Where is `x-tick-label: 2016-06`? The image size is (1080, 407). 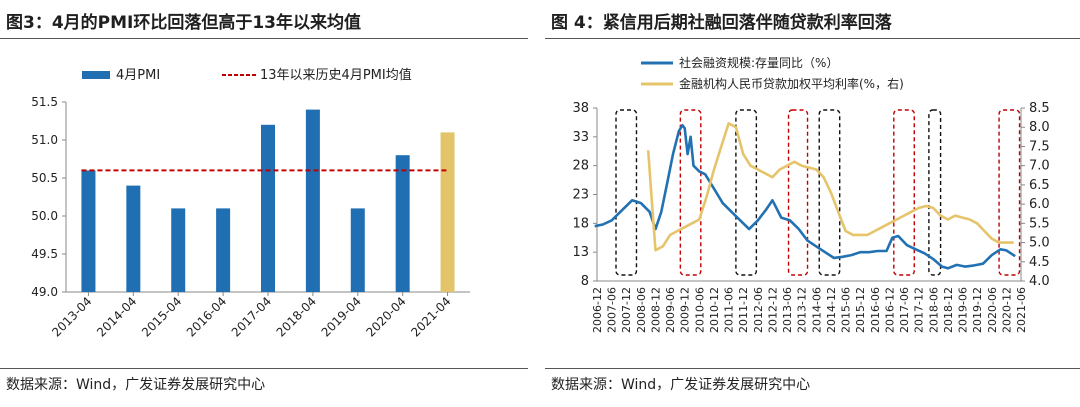
x-tick-label: 2016-06 is located at coordinates (875, 310).